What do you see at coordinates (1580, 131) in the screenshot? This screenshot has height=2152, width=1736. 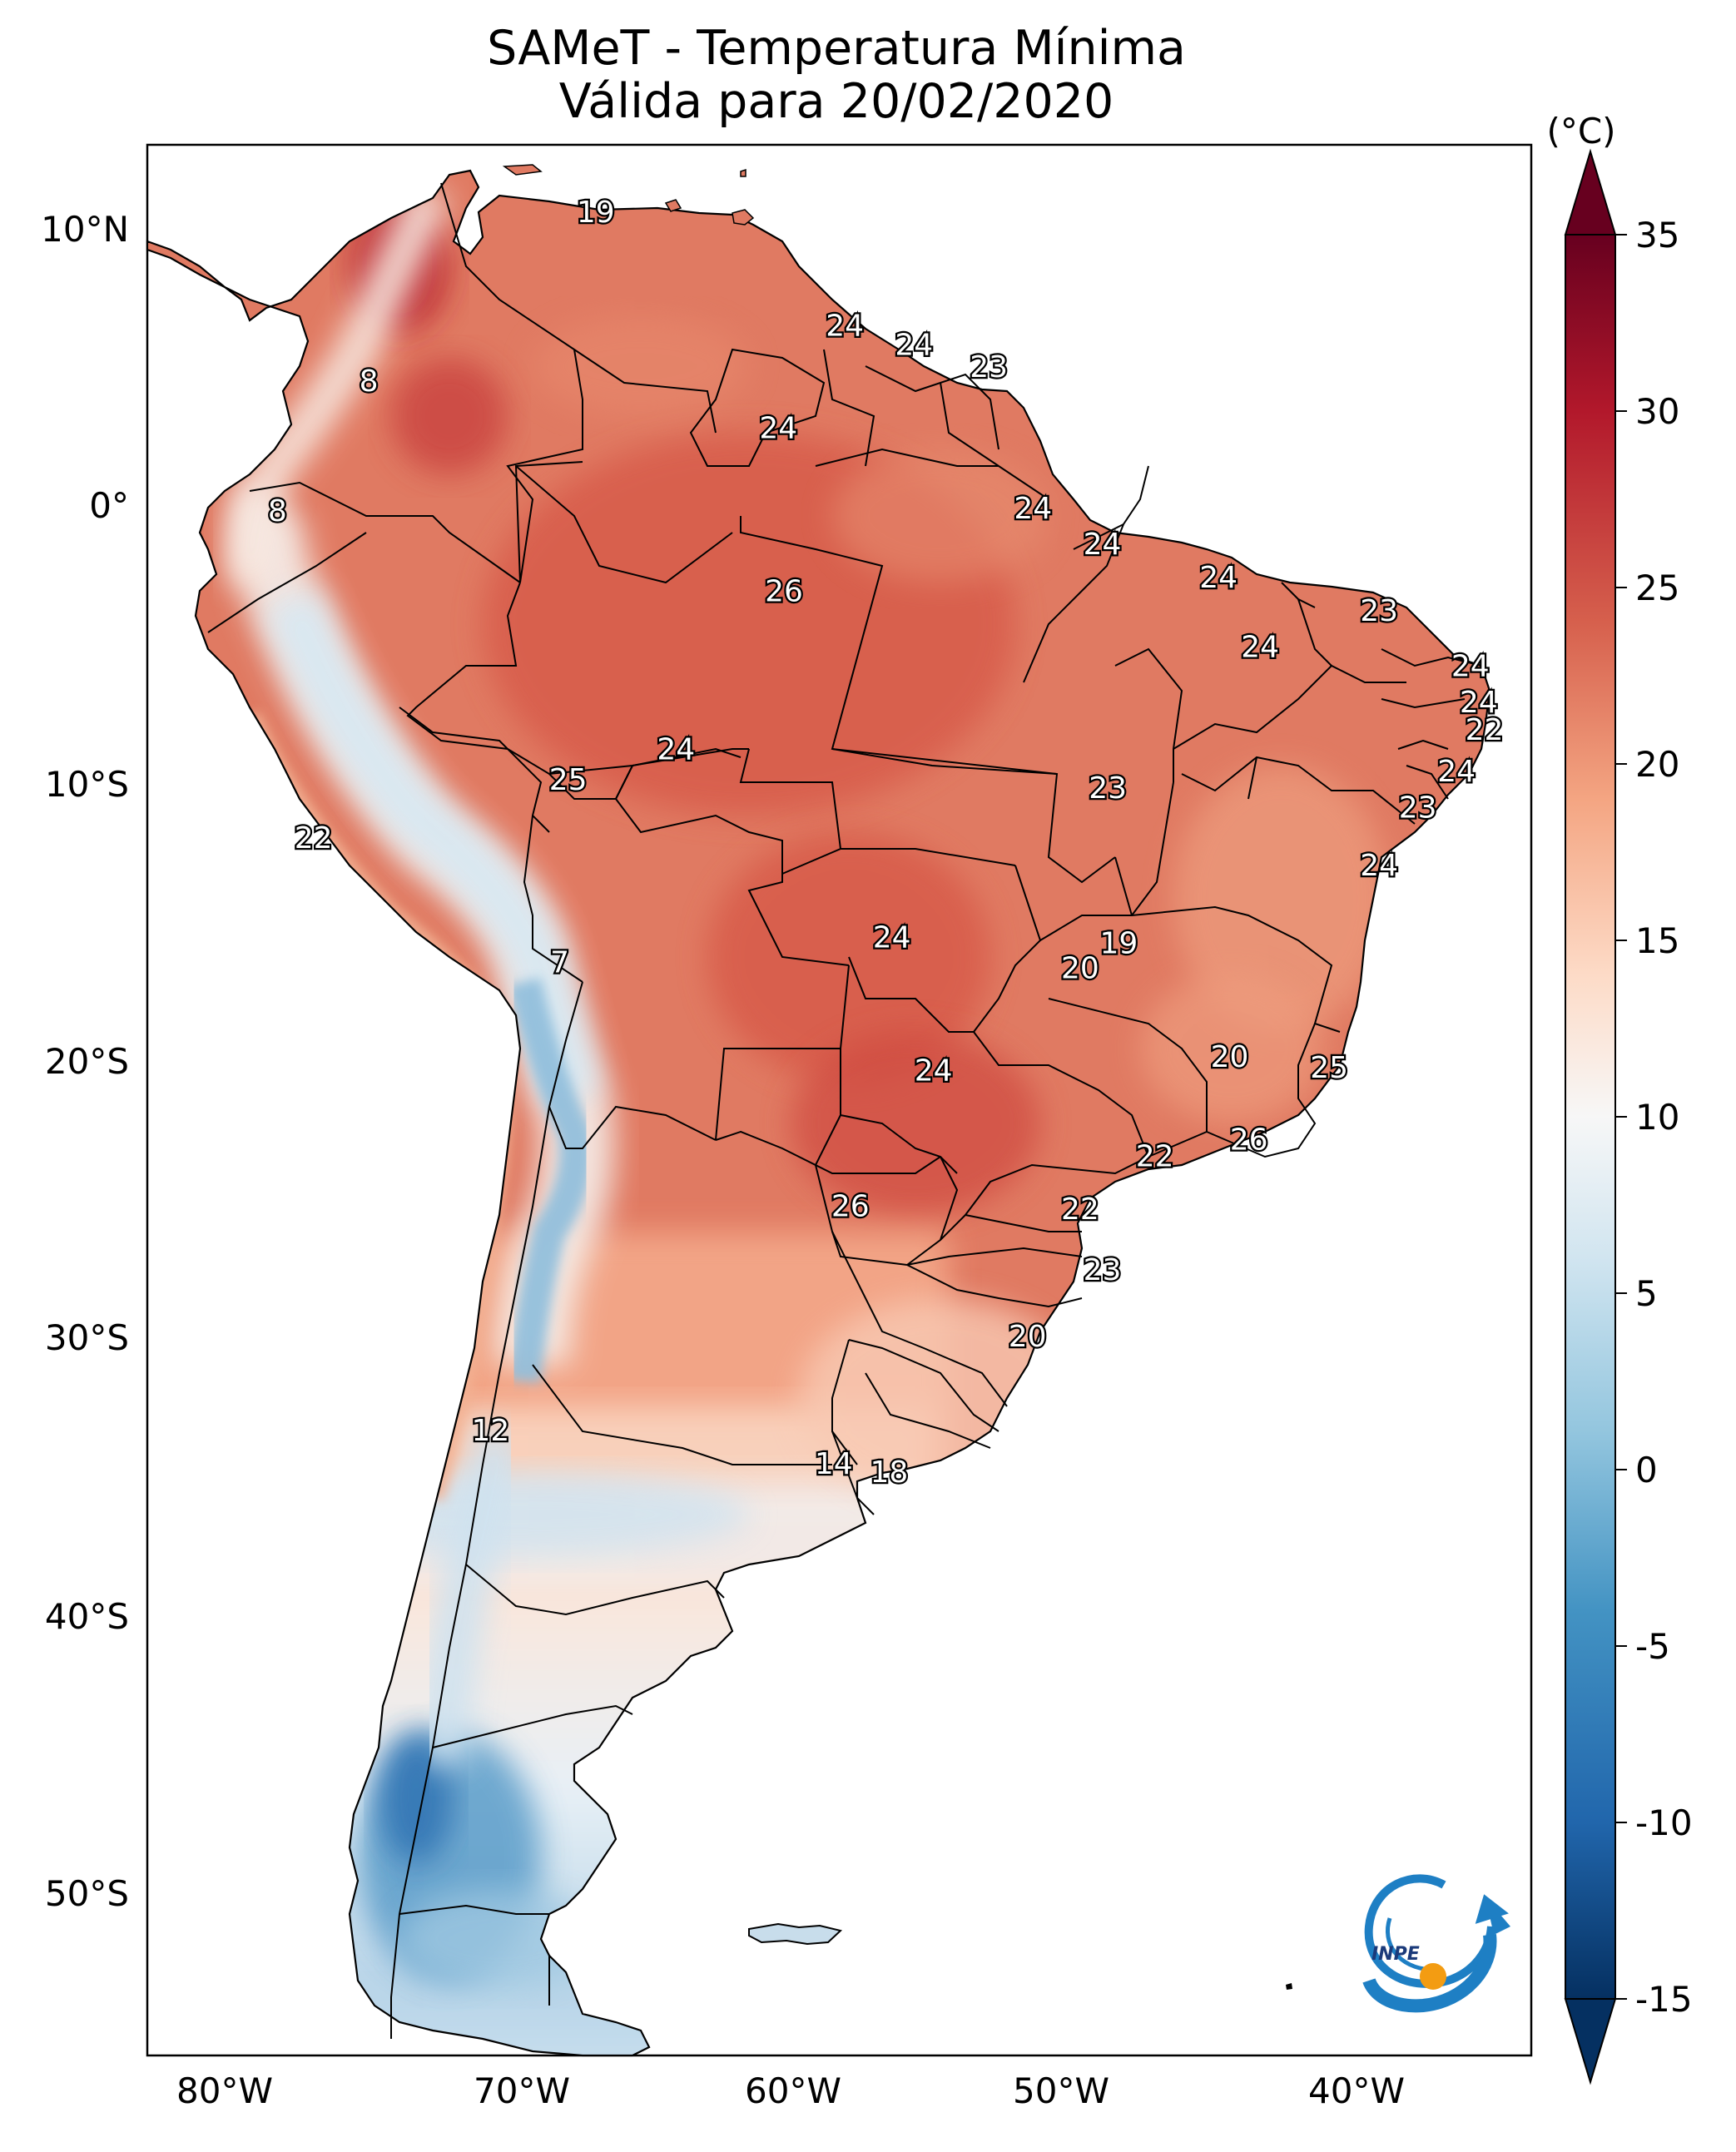 I see `colorbar-unit: (°C)` at bounding box center [1580, 131].